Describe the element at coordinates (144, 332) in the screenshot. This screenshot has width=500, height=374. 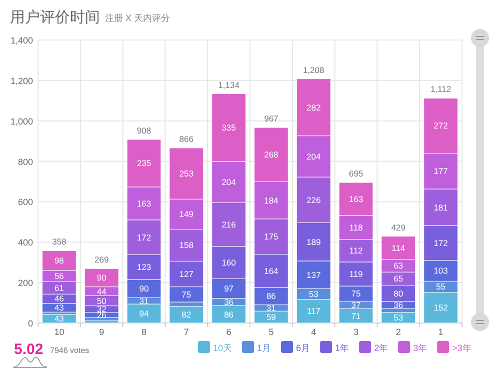
I see `x-tick-label: 8` at that location.